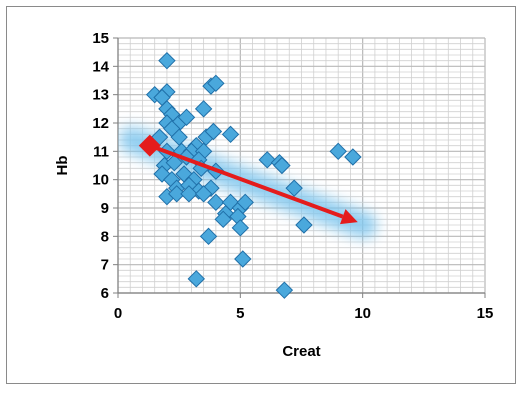 The height and width of the screenshot is (394, 524). I want to click on arrow-tail-diamond, so click(149, 145).